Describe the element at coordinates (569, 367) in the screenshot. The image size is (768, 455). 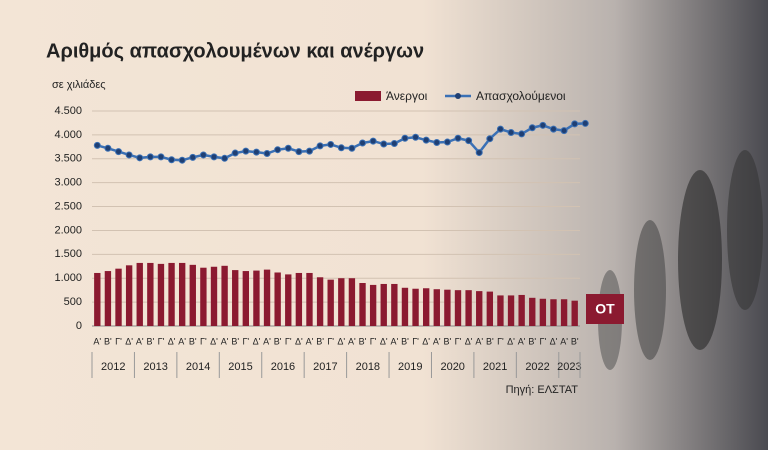
I see `year-label: 2023` at that location.